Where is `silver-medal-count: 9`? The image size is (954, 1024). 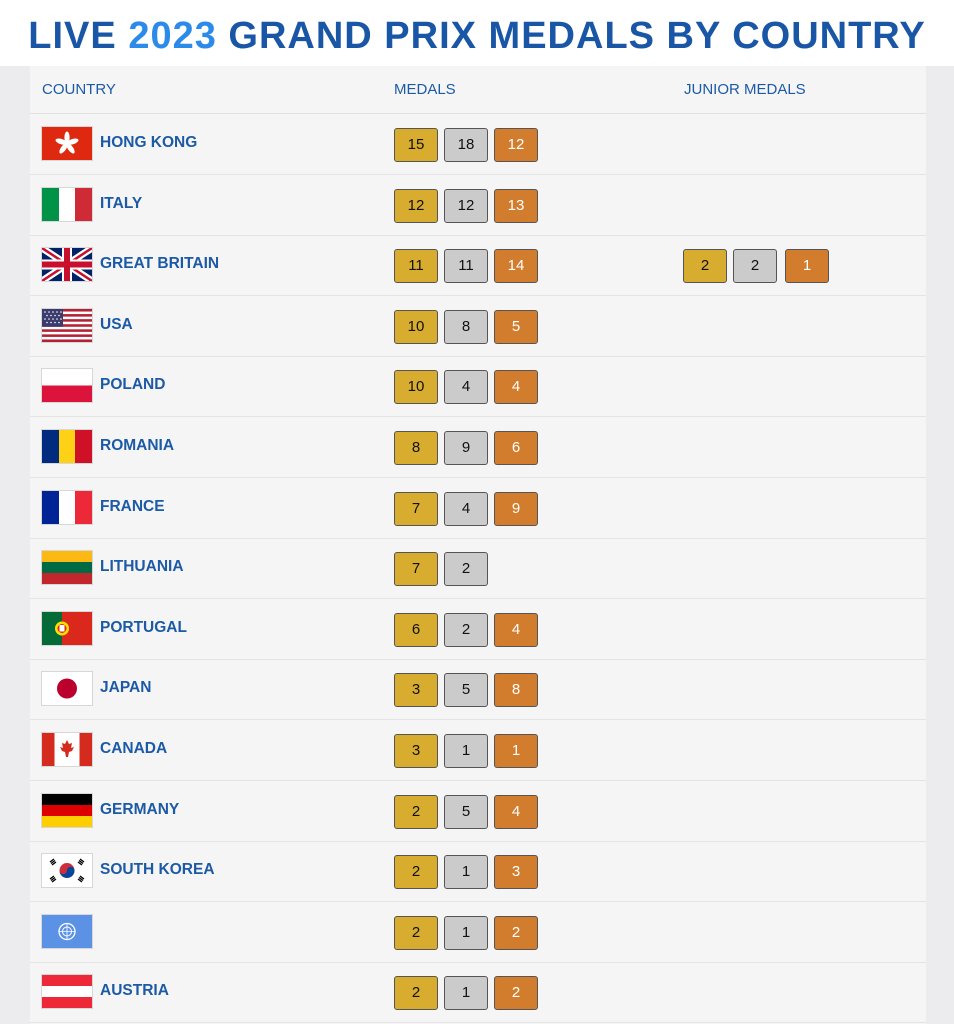 silver-medal-count: 9 is located at coordinates (466, 448).